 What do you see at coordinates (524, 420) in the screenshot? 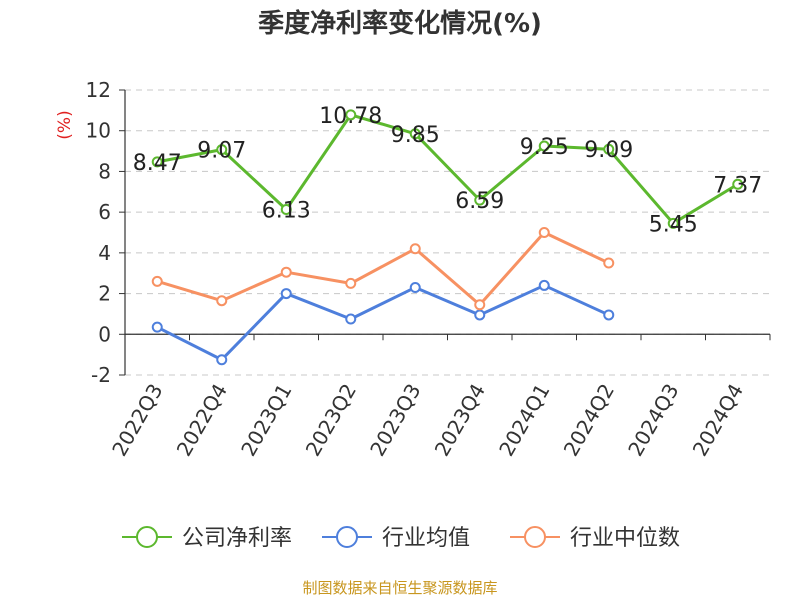
I see `x-tick-label: 2024Q1` at bounding box center [524, 420].